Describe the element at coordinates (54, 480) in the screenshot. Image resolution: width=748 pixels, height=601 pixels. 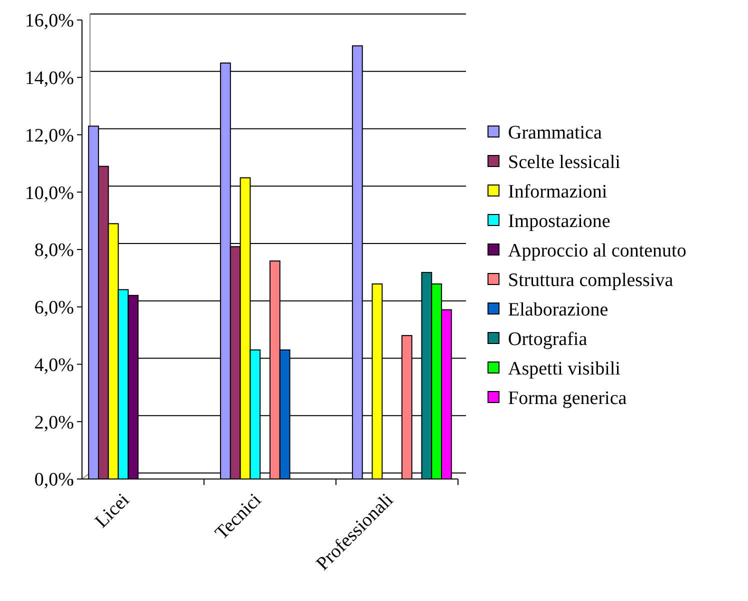
I see `y-tick-label: 0,0%` at that location.